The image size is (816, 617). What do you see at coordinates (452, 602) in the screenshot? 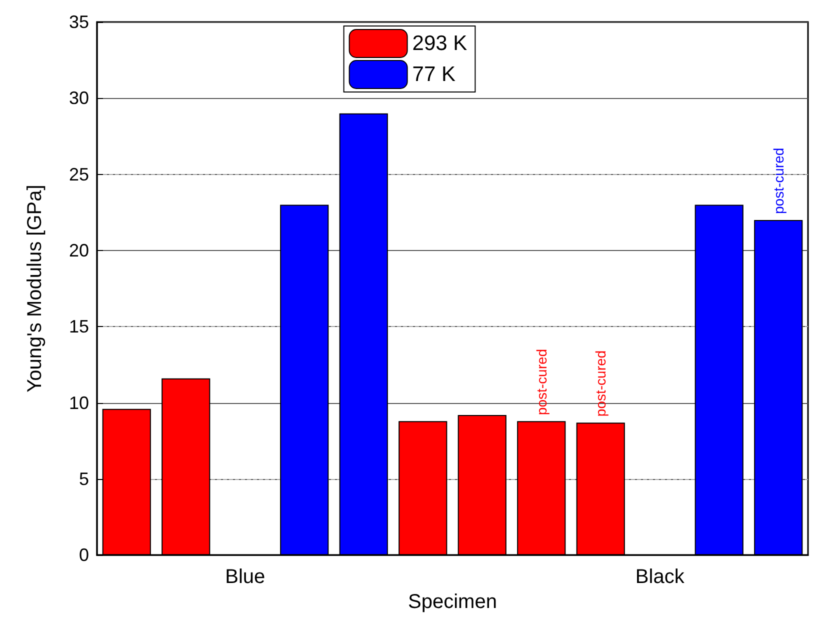
I see `x-axis-title: Specimen` at bounding box center [452, 602].